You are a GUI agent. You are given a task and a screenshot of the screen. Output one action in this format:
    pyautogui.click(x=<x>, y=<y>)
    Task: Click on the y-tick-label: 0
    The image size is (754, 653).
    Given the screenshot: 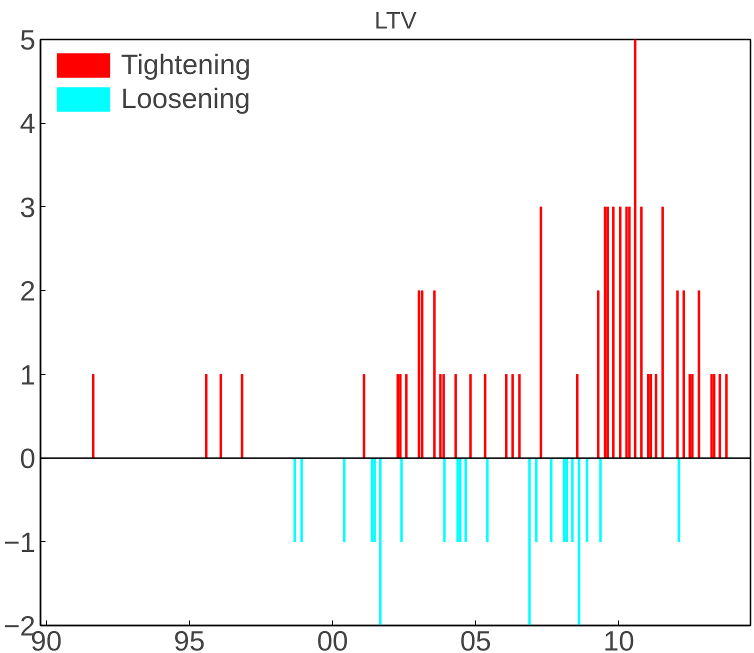 What is the action you would take?
    pyautogui.click(x=28, y=458)
    